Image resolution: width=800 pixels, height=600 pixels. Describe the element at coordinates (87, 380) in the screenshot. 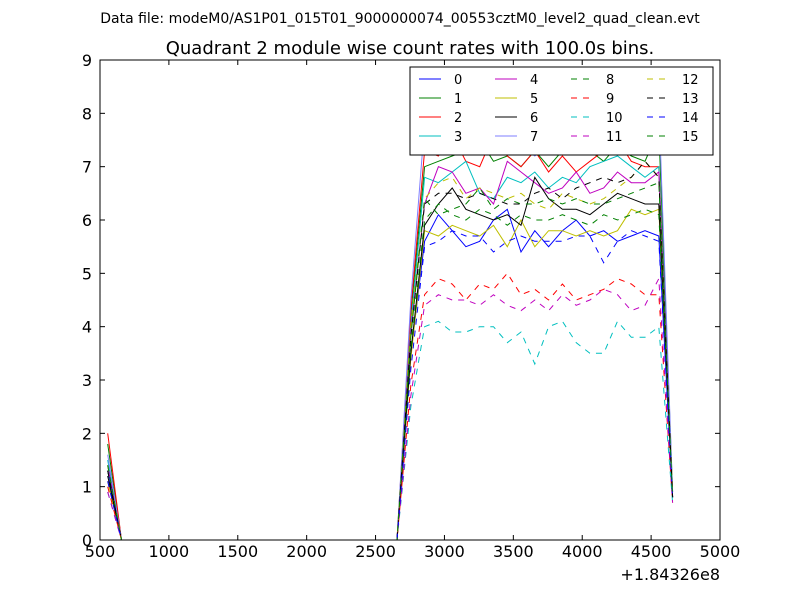

I see `y-tick-label: 3` at that location.